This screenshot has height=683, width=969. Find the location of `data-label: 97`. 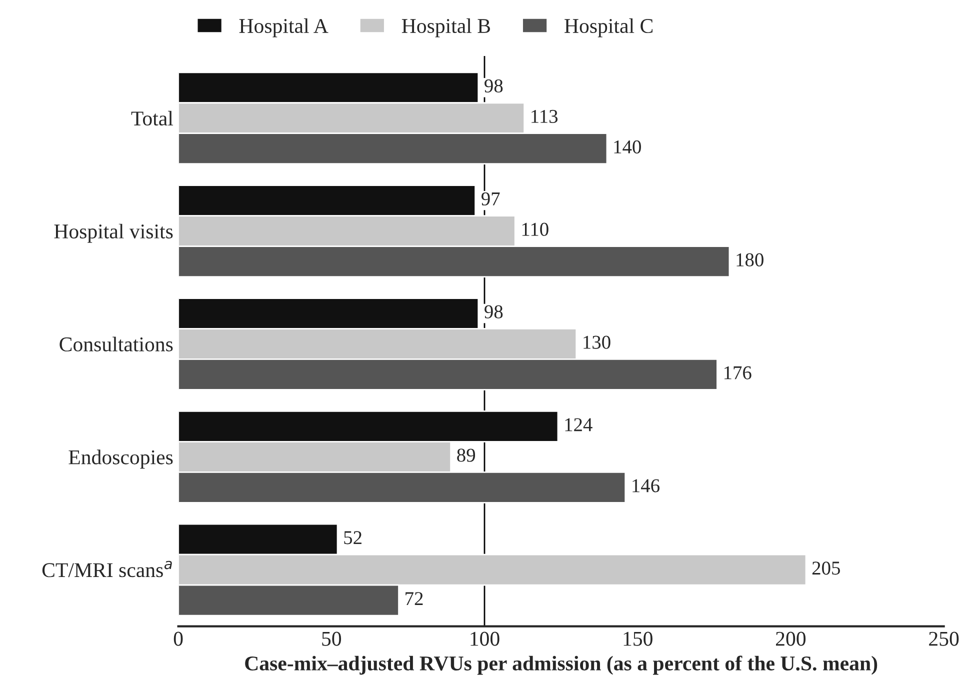

data-label: 97 is located at coordinates (490, 199).